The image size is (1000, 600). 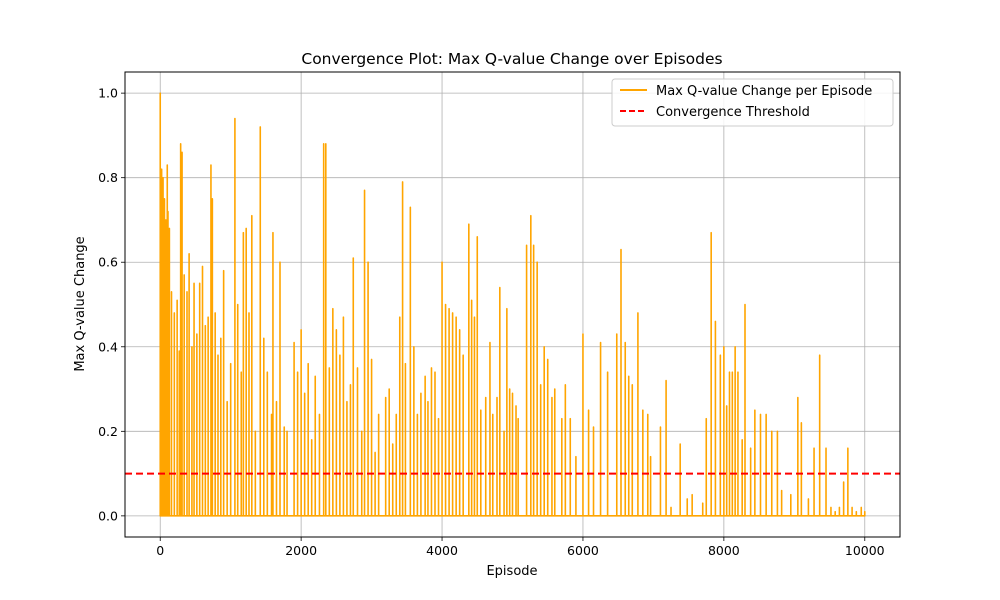 What do you see at coordinates (108, 177) in the screenshot?
I see `y-tick-label: 0.8` at bounding box center [108, 177].